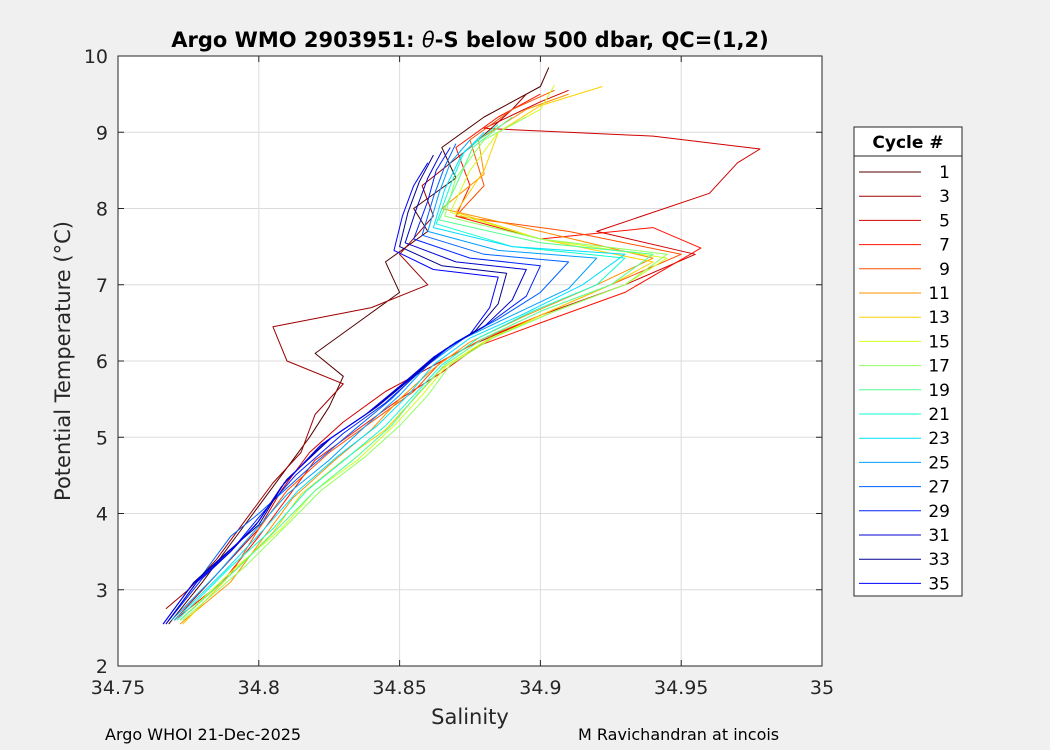  I want to click on y-axis-label: Potential Temperature (°C), so click(63, 361).